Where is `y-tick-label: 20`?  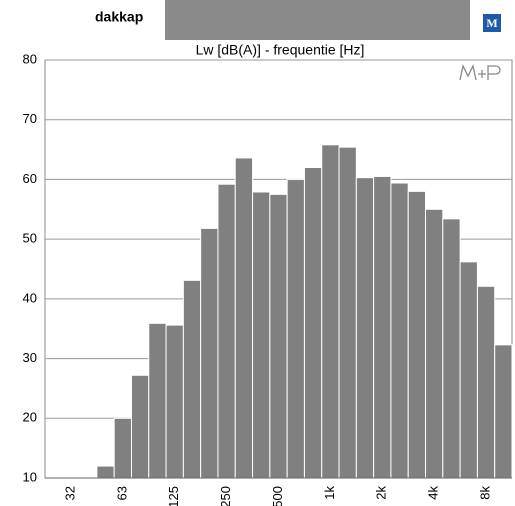
y-tick-label: 20 is located at coordinates (30, 417).